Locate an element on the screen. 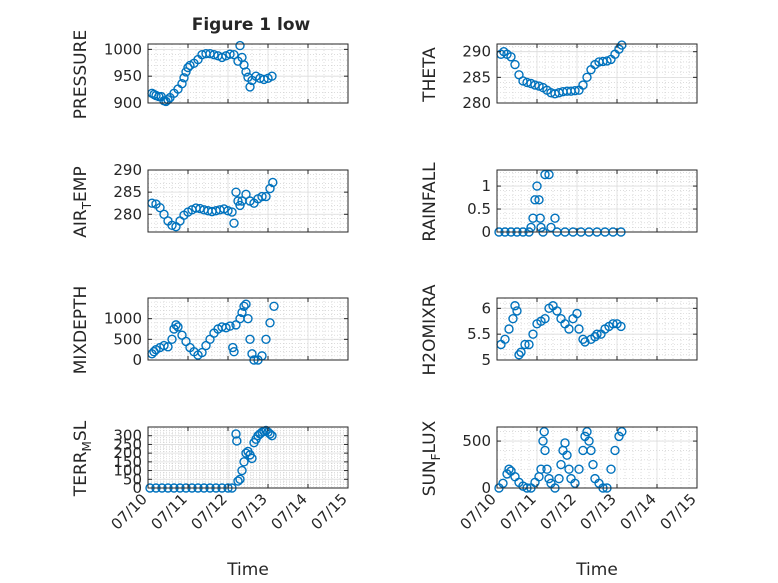 The width and height of the screenshot is (778, 583). y-tick-label: 200 is located at coordinates (127, 453).